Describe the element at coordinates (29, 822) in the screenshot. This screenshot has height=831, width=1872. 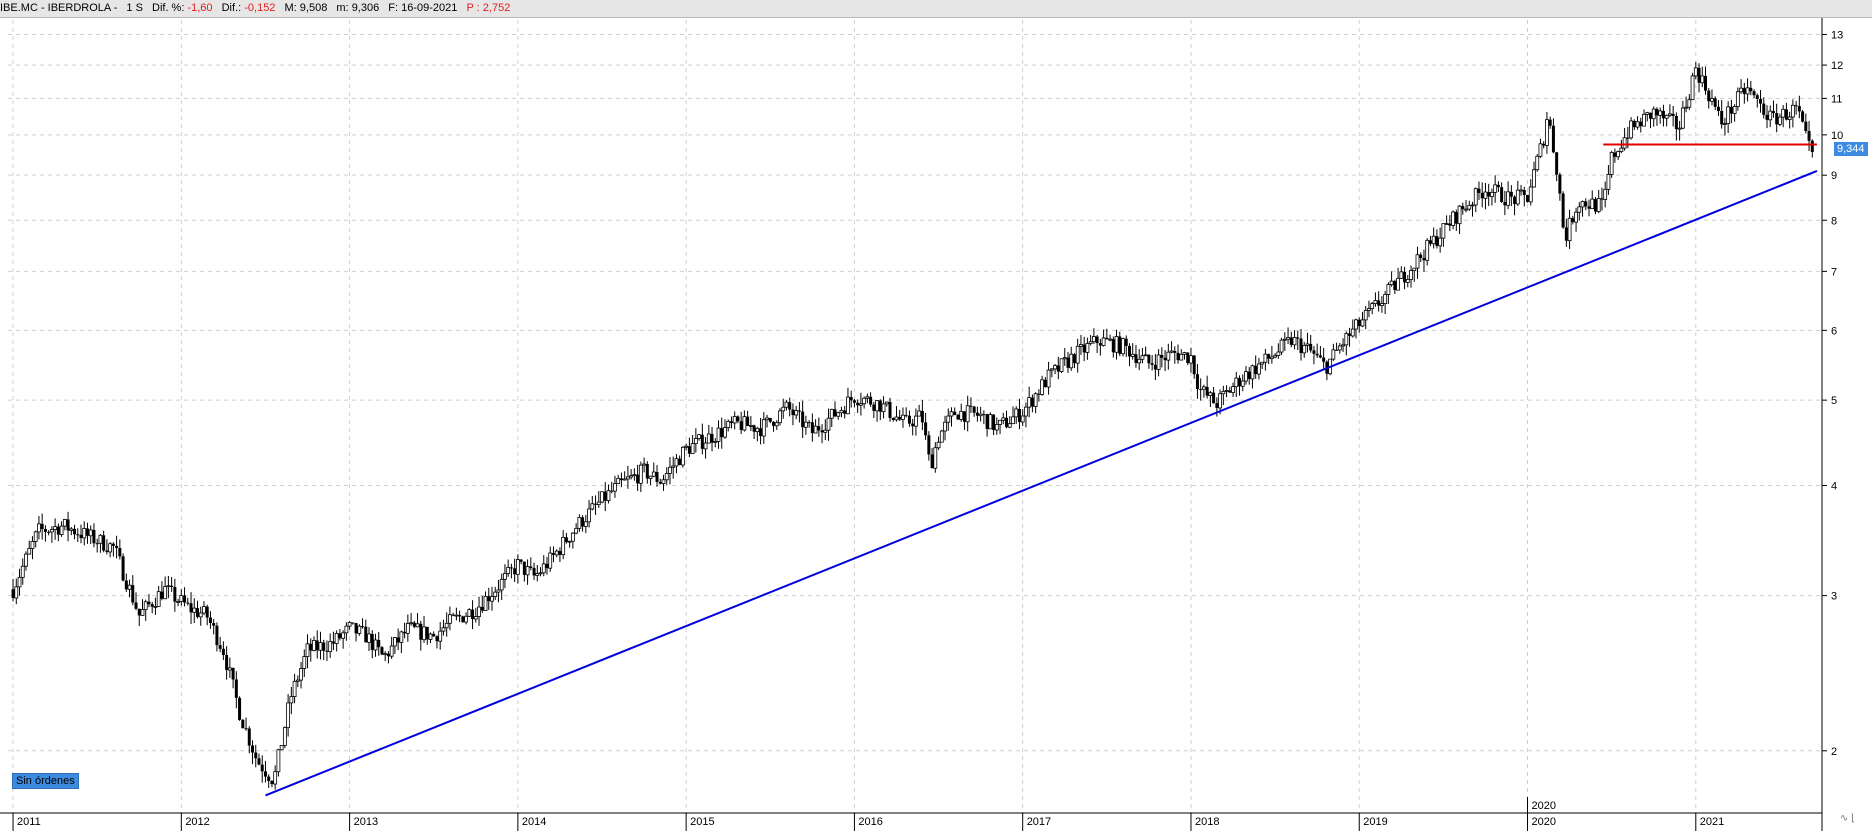
I see `x-tick-label: 2011` at that location.